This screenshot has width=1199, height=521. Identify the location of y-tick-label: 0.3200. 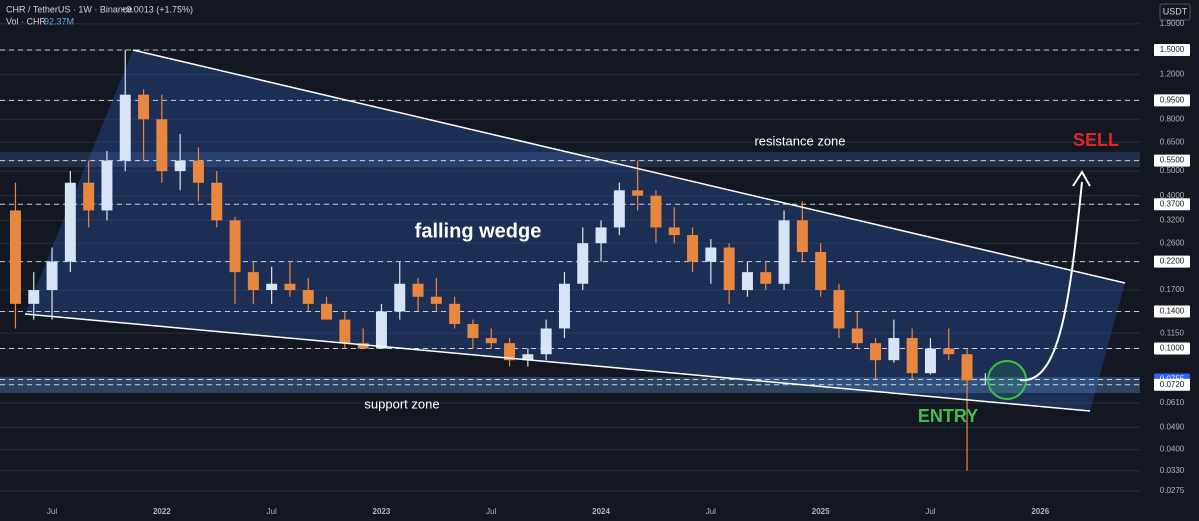
(1172, 219).